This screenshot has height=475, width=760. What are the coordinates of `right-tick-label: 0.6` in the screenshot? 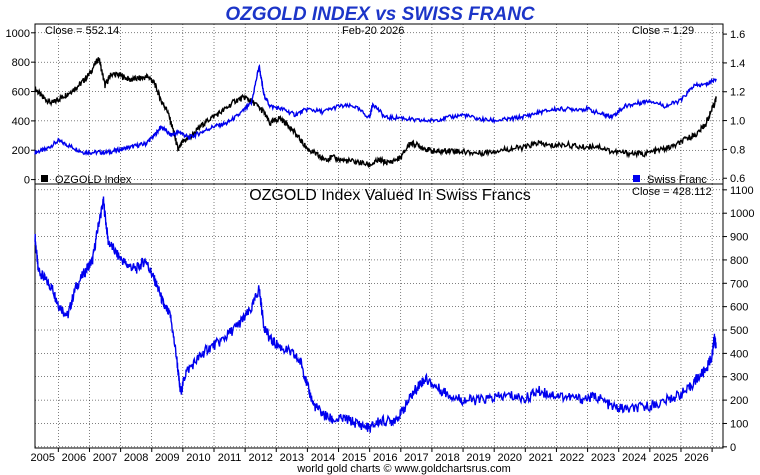 It's located at (737, 179).